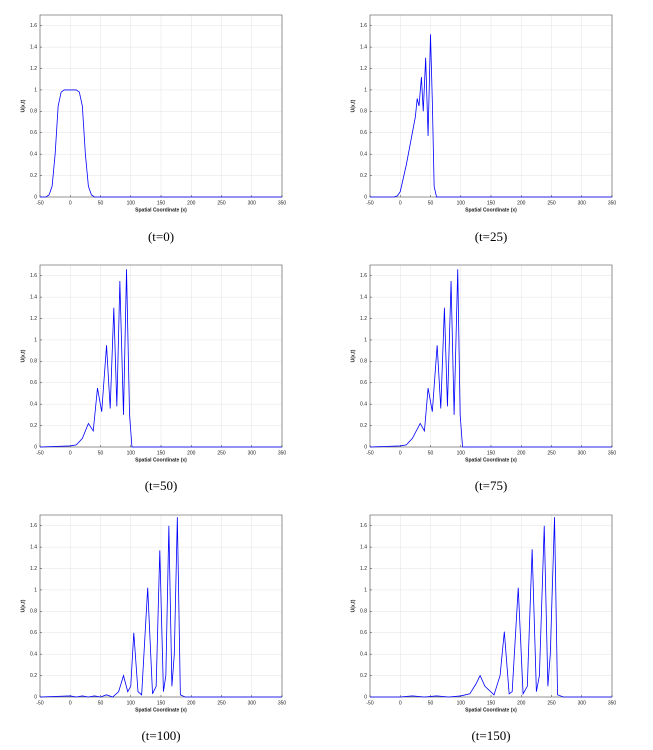 The height and width of the screenshot is (750, 653). Describe the element at coordinates (161, 236) in the screenshot. I see `caption: (t=0)` at that location.